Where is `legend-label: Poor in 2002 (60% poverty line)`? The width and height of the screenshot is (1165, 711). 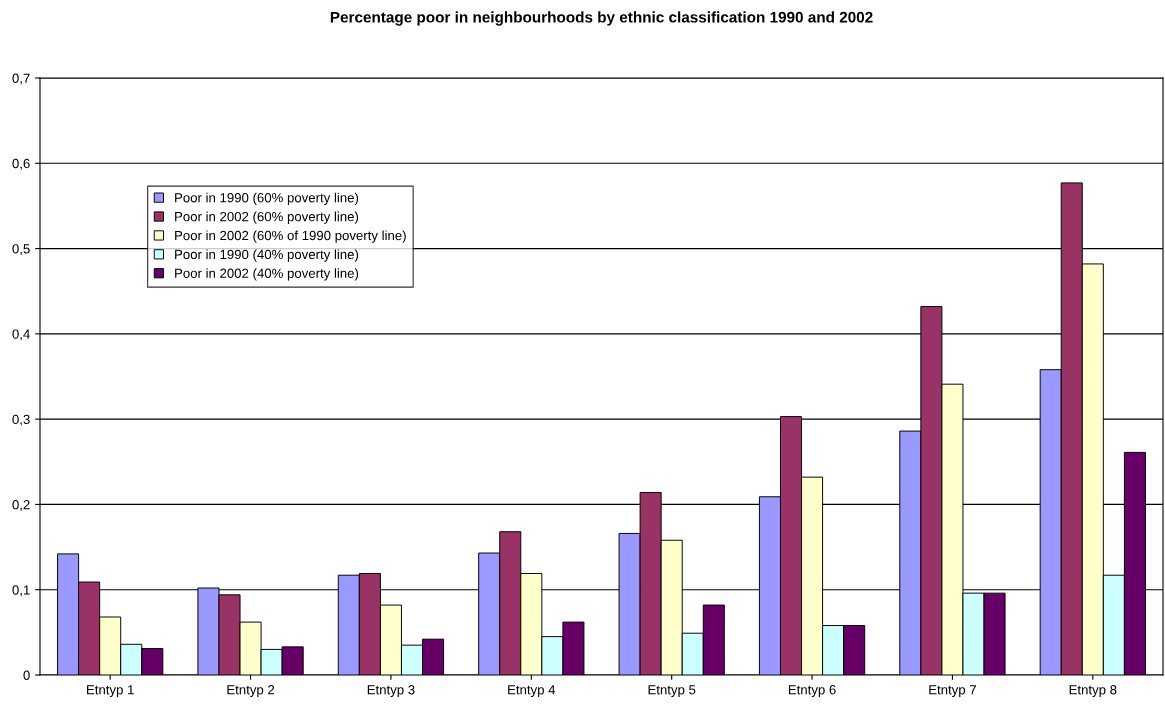 legend-label: Poor in 2002 (60% poverty line) is located at coordinates (267, 217).